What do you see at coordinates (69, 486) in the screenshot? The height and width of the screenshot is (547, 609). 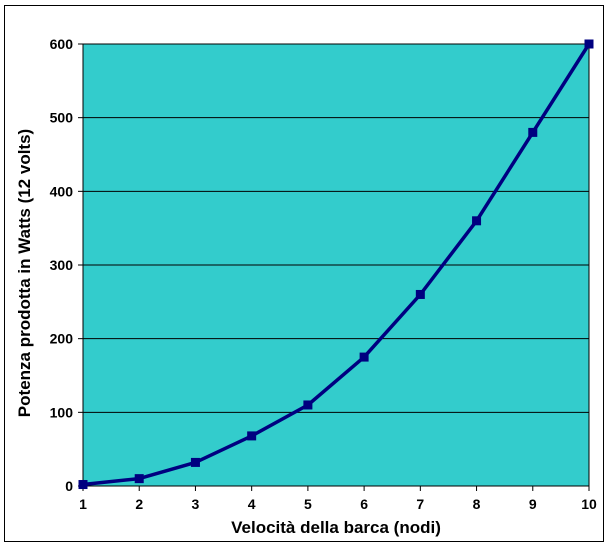 I see `y-tick-label: 0` at bounding box center [69, 486].